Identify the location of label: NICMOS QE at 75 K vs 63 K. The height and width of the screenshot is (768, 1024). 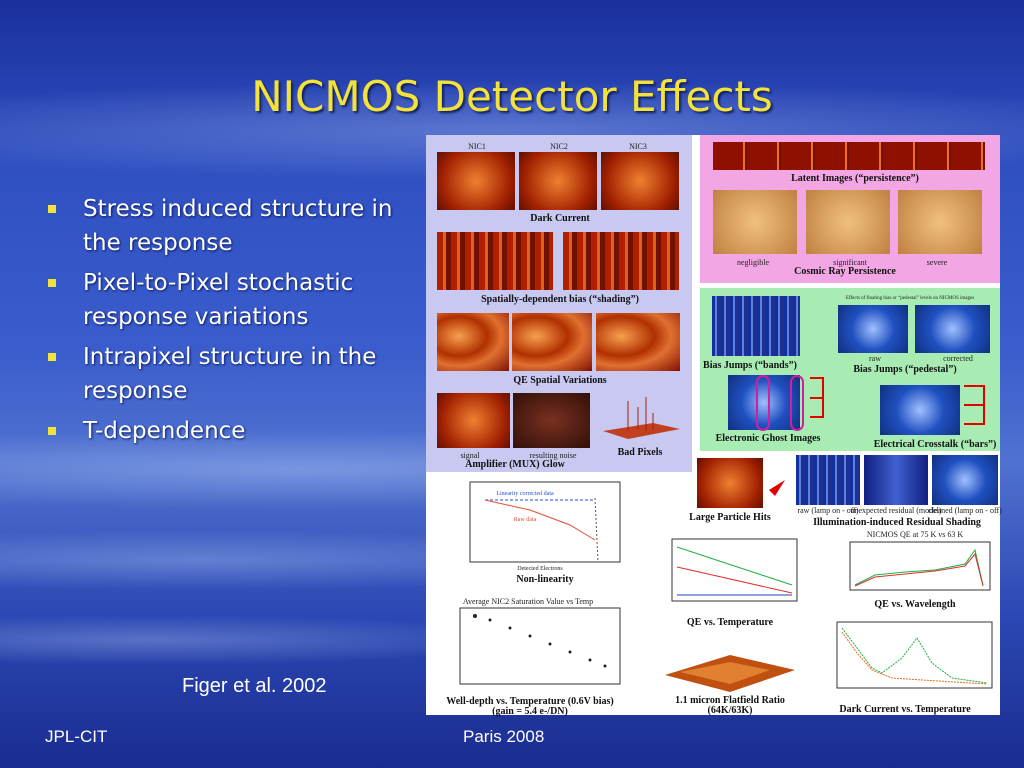
(915, 534).